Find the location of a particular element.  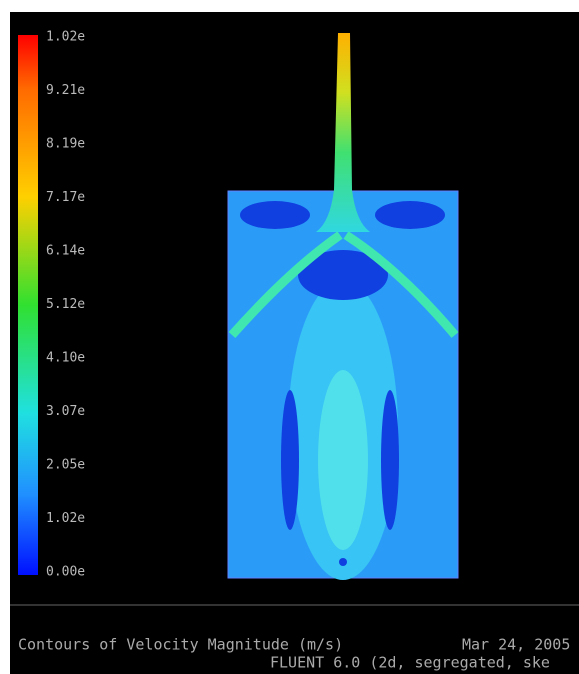

footer-date: Mar 24, 2005 is located at coordinates (516, 645).